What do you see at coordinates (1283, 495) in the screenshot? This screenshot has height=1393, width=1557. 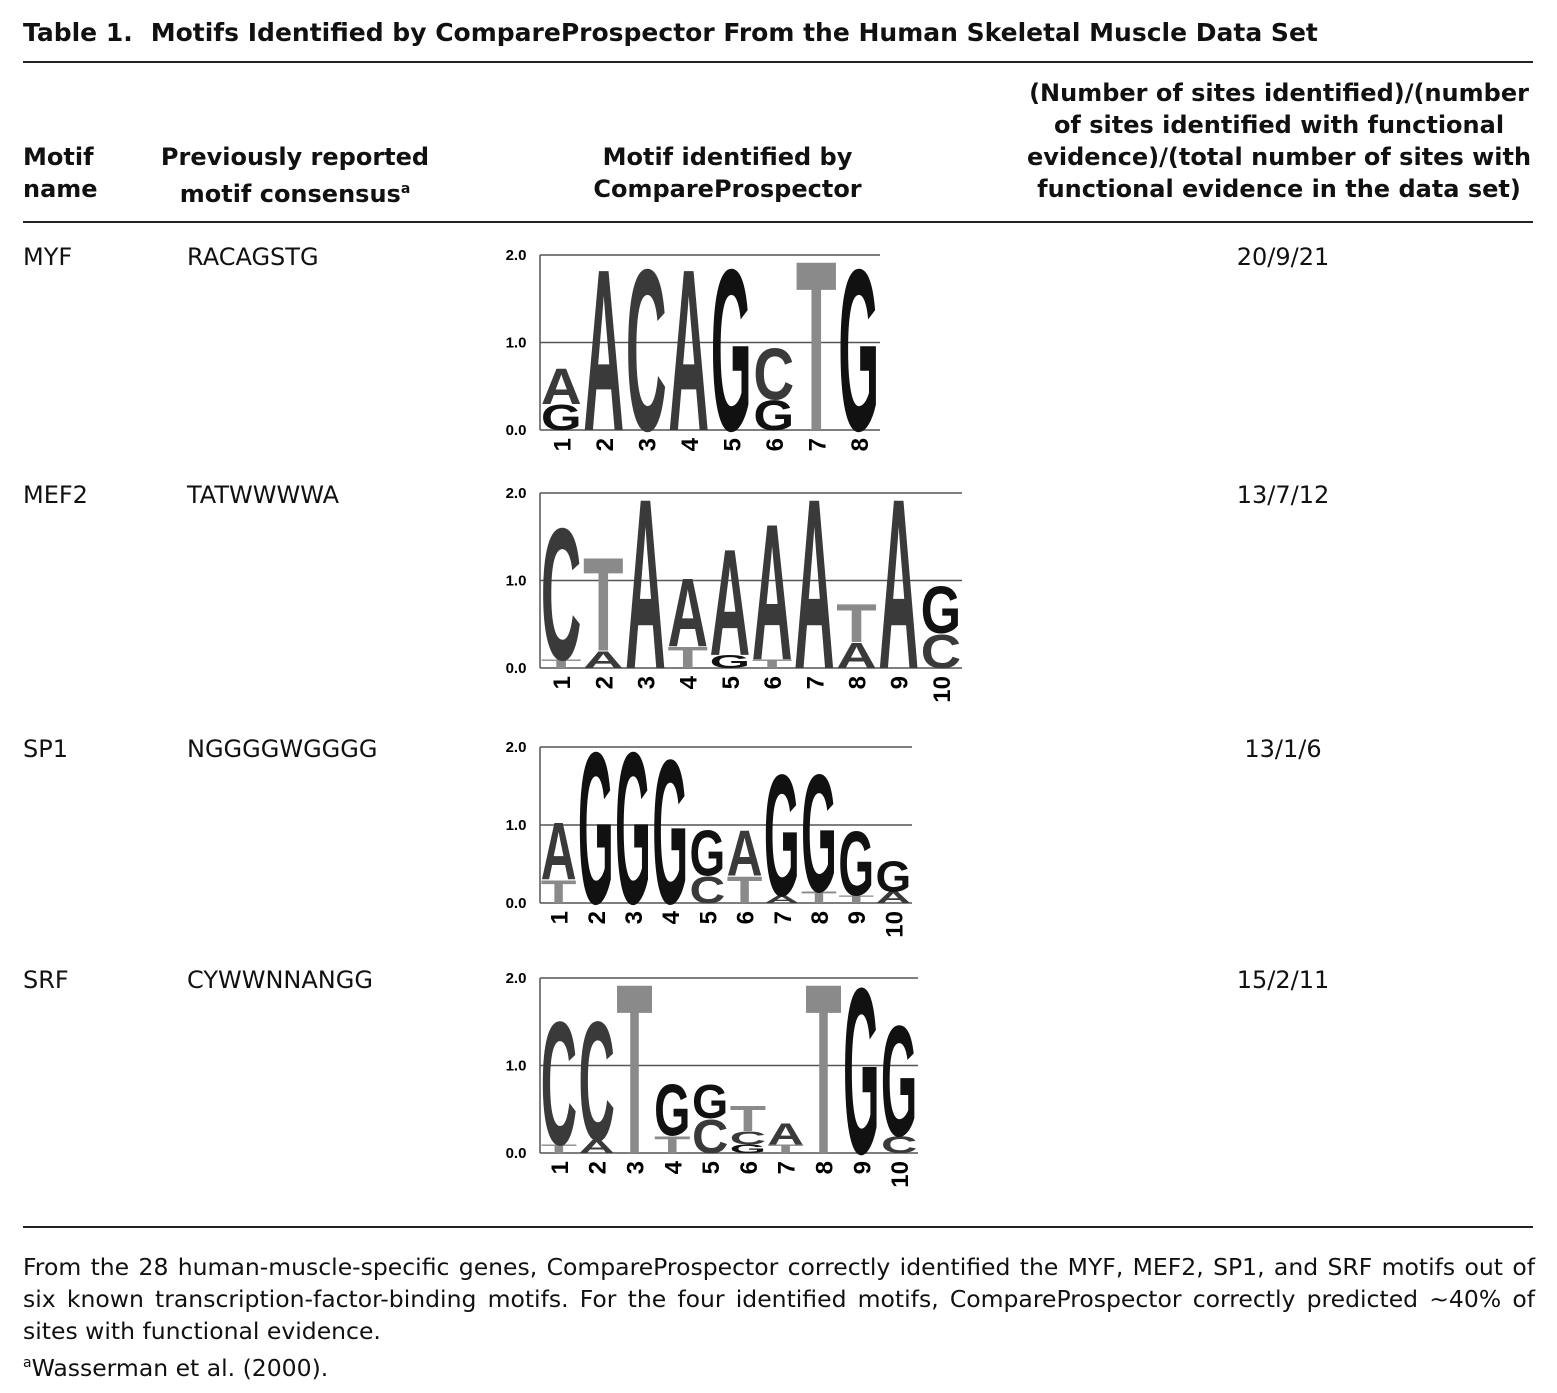 I see `site-counts: 13/7/12` at bounding box center [1283, 495].